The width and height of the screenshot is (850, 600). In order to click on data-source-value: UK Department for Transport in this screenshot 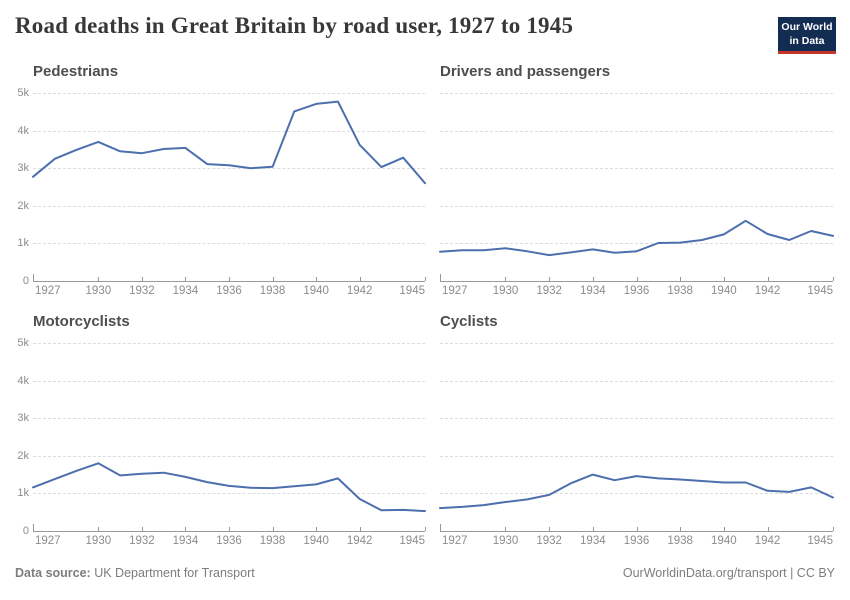, I will do `click(174, 573)`.